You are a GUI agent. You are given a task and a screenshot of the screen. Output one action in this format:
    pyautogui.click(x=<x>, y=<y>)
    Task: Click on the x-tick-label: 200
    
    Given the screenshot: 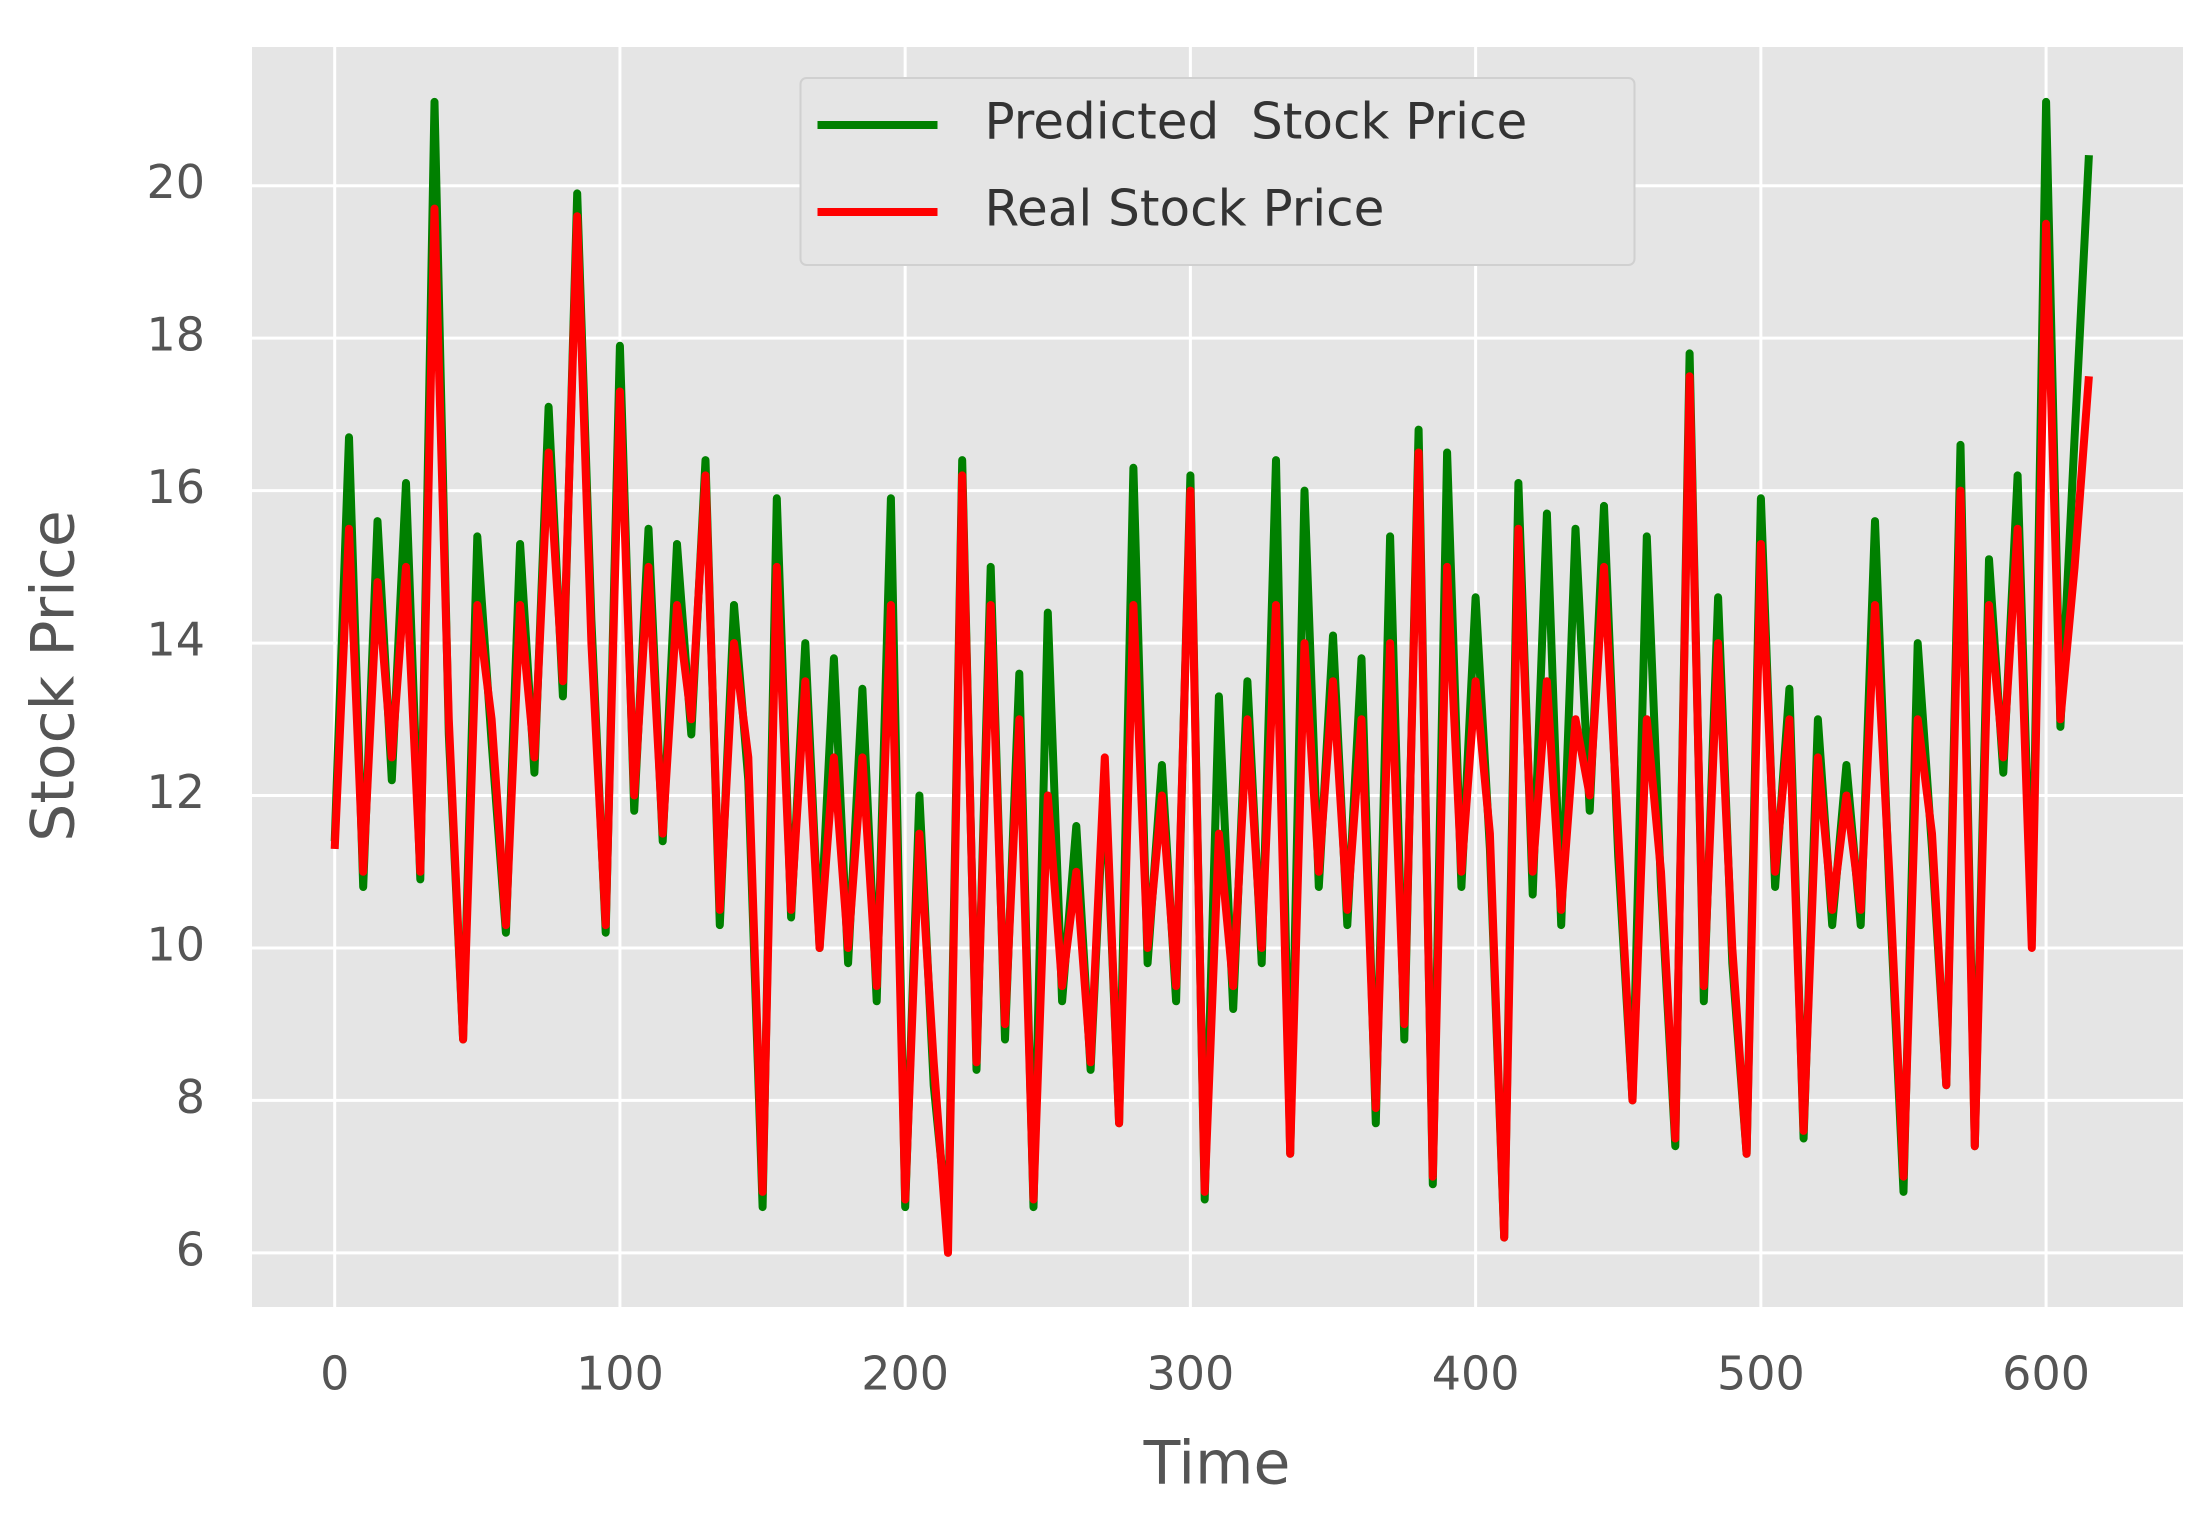 What is the action you would take?
    pyautogui.click(x=905, y=1374)
    